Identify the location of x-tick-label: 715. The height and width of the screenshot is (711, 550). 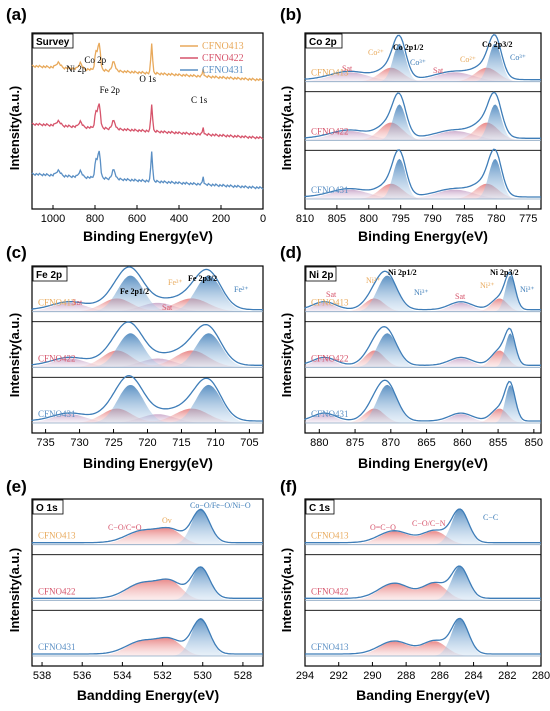
(181, 443).